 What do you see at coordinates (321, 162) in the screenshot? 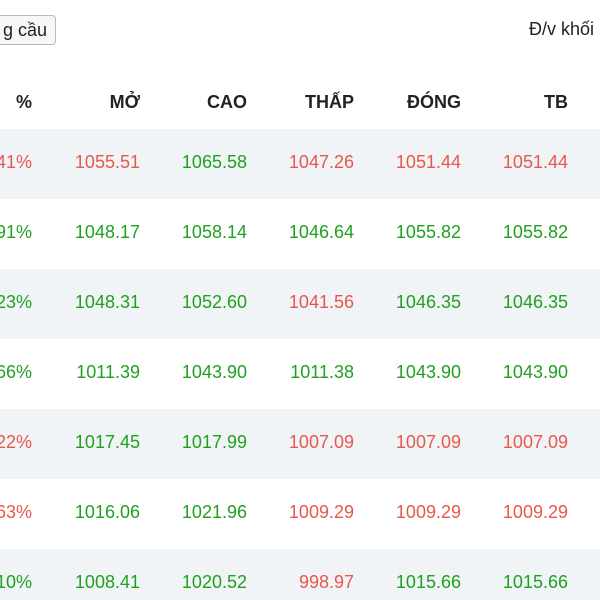
I see `cell-low: 1047.26` at bounding box center [321, 162].